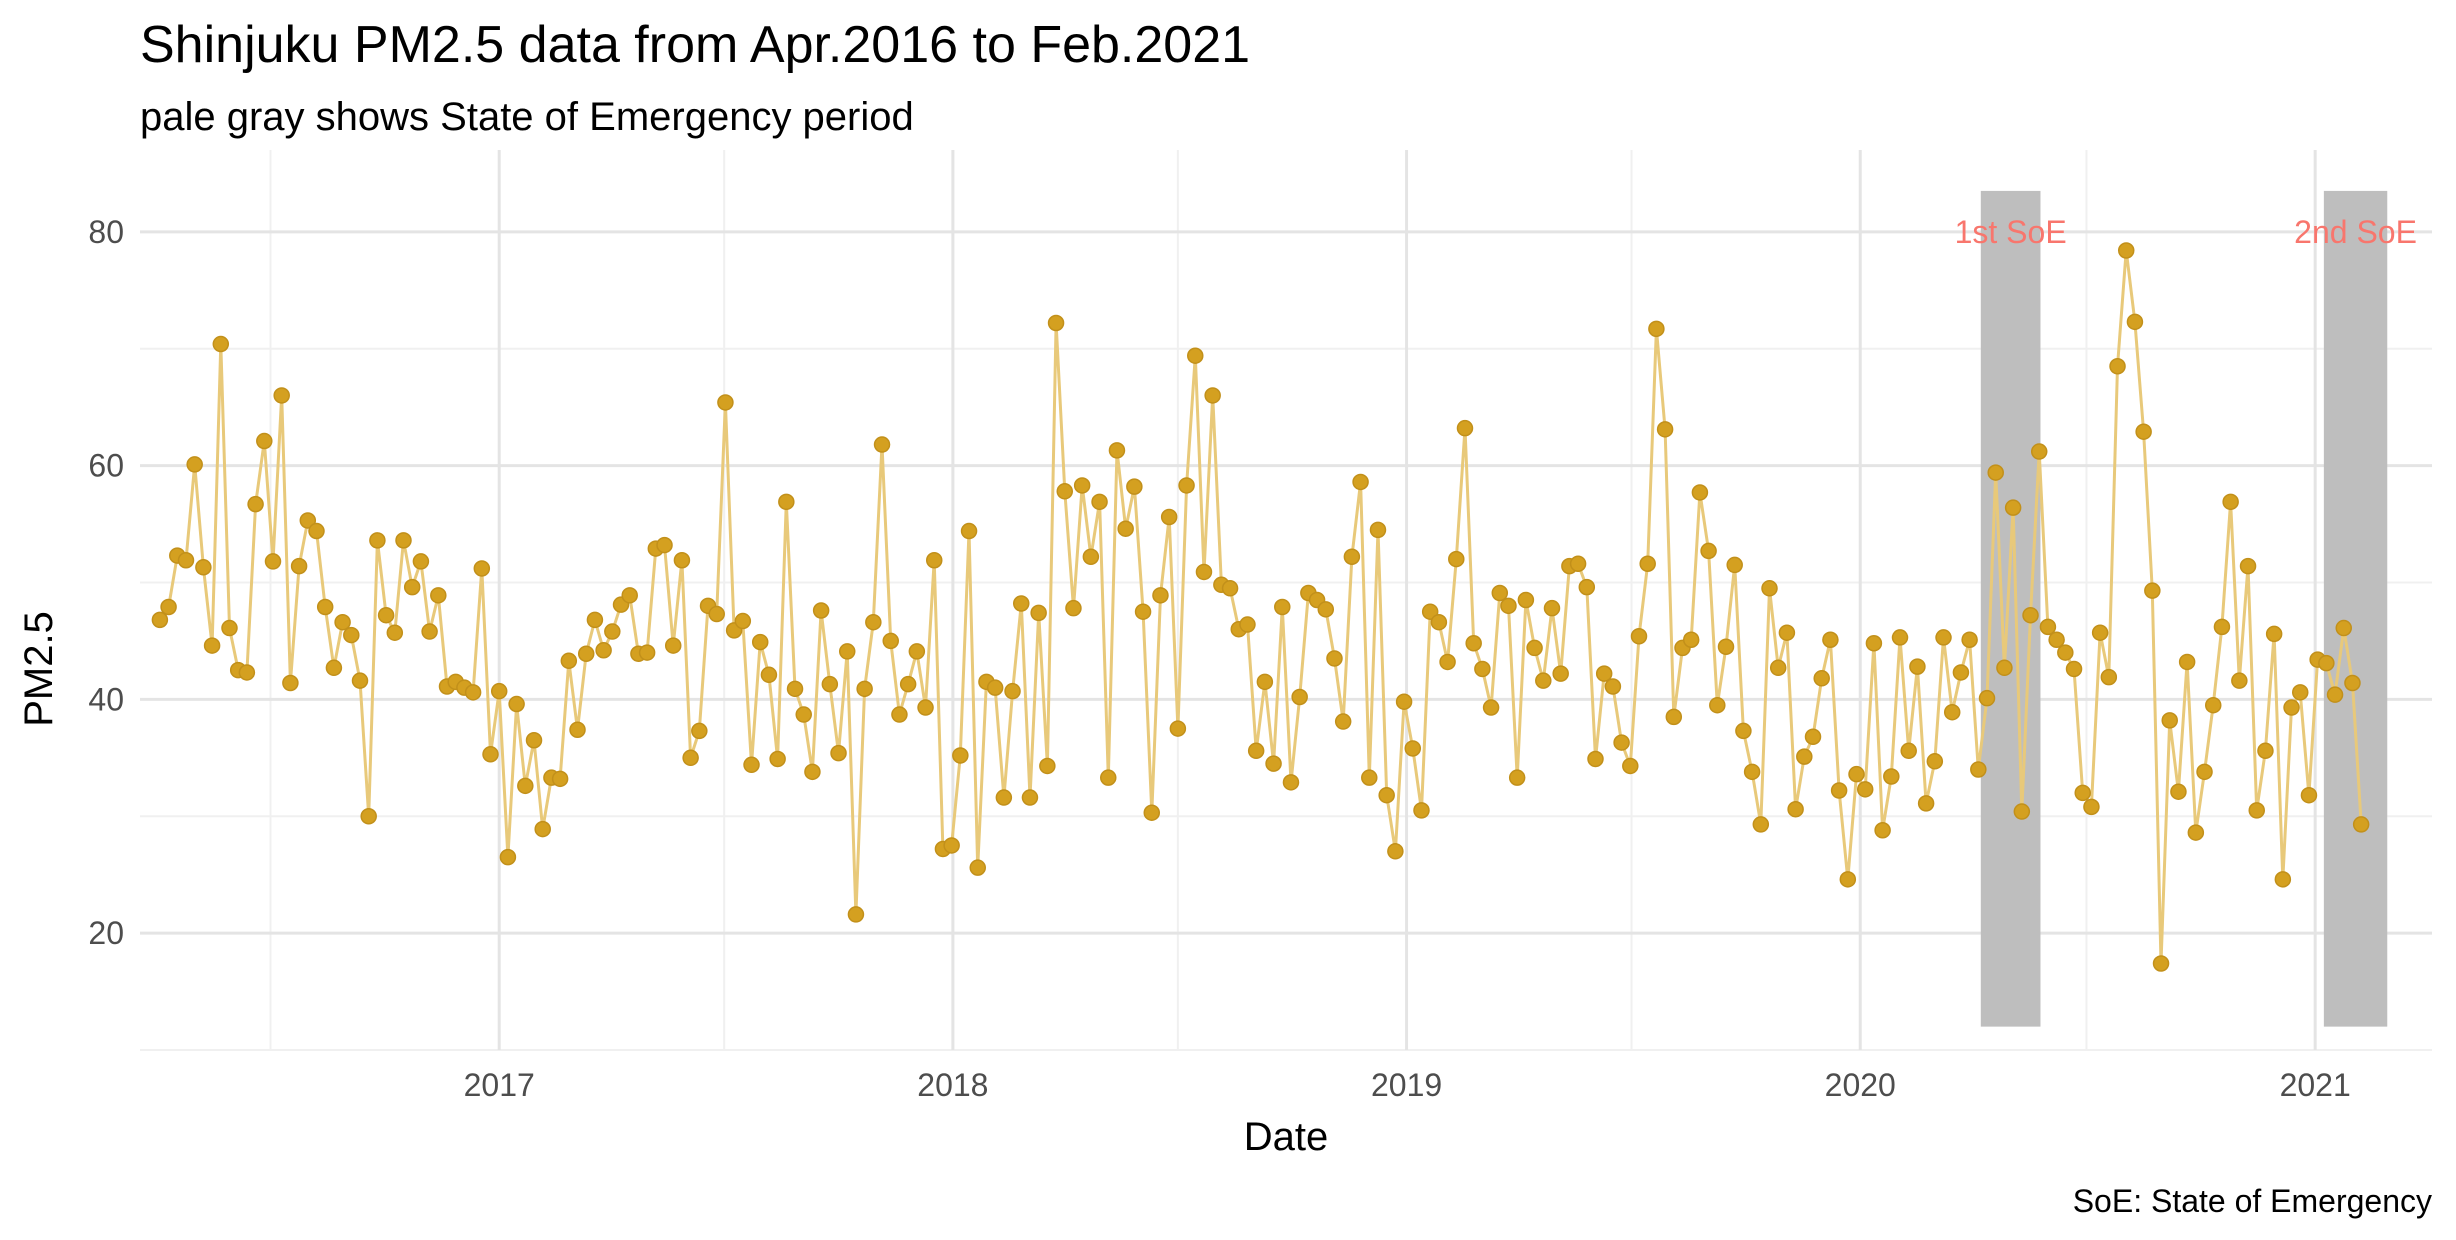 This screenshot has height=1240, width=2456. I want to click on x-tick-label: 2021, so click(2315, 1085).